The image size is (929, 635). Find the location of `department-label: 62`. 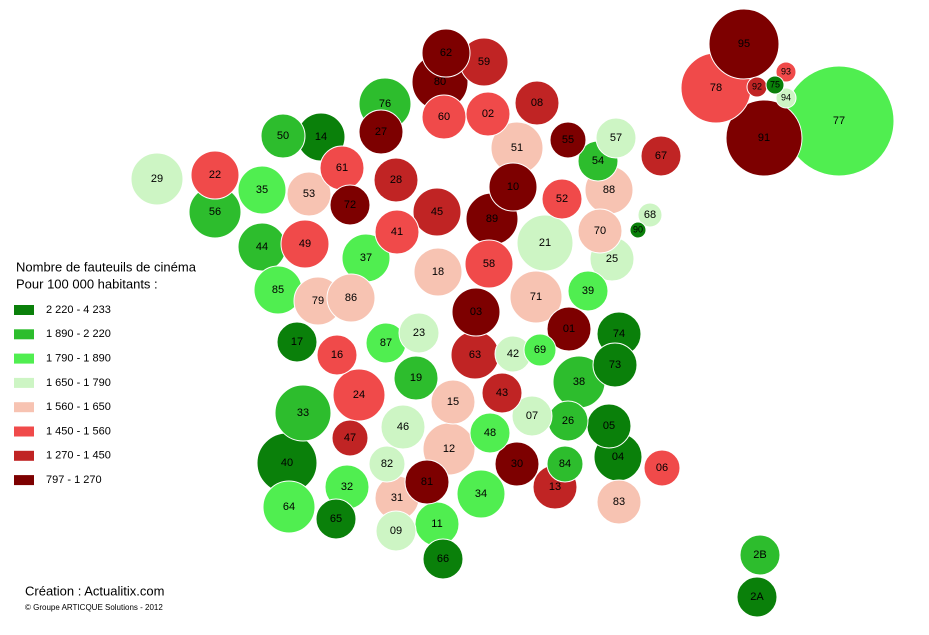

department-label: 62 is located at coordinates (446, 53).